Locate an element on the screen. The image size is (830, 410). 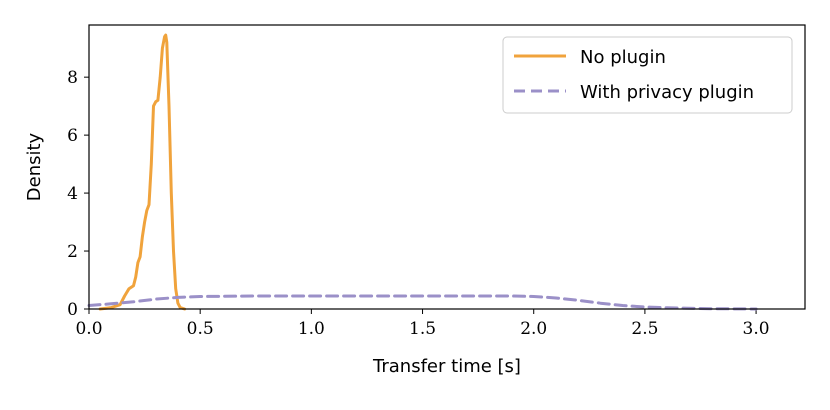
x-tick-label-4: 2.0 is located at coordinates (533, 329).